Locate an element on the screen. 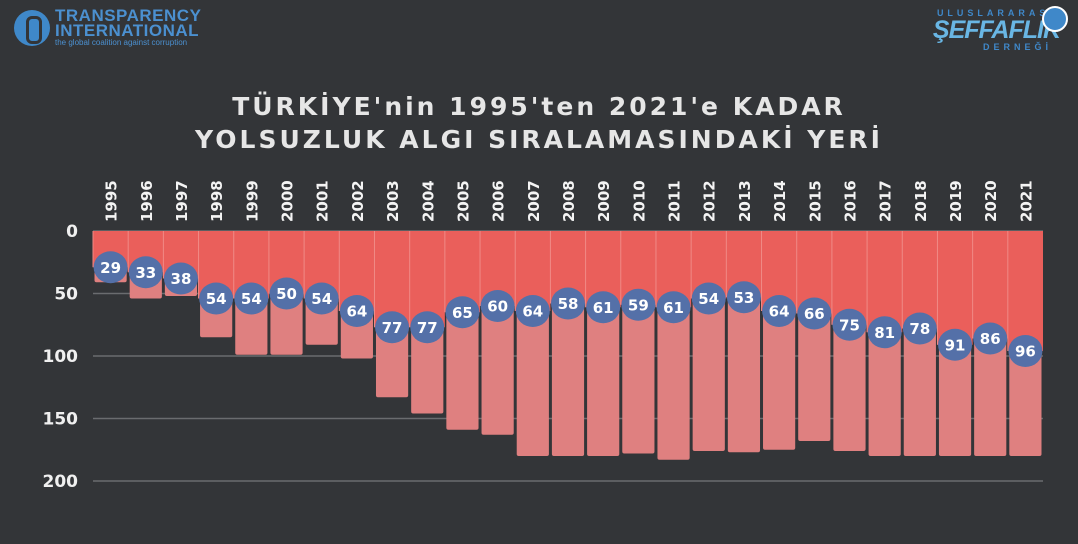  rank-data-label: 96 is located at coordinates (1025, 352).